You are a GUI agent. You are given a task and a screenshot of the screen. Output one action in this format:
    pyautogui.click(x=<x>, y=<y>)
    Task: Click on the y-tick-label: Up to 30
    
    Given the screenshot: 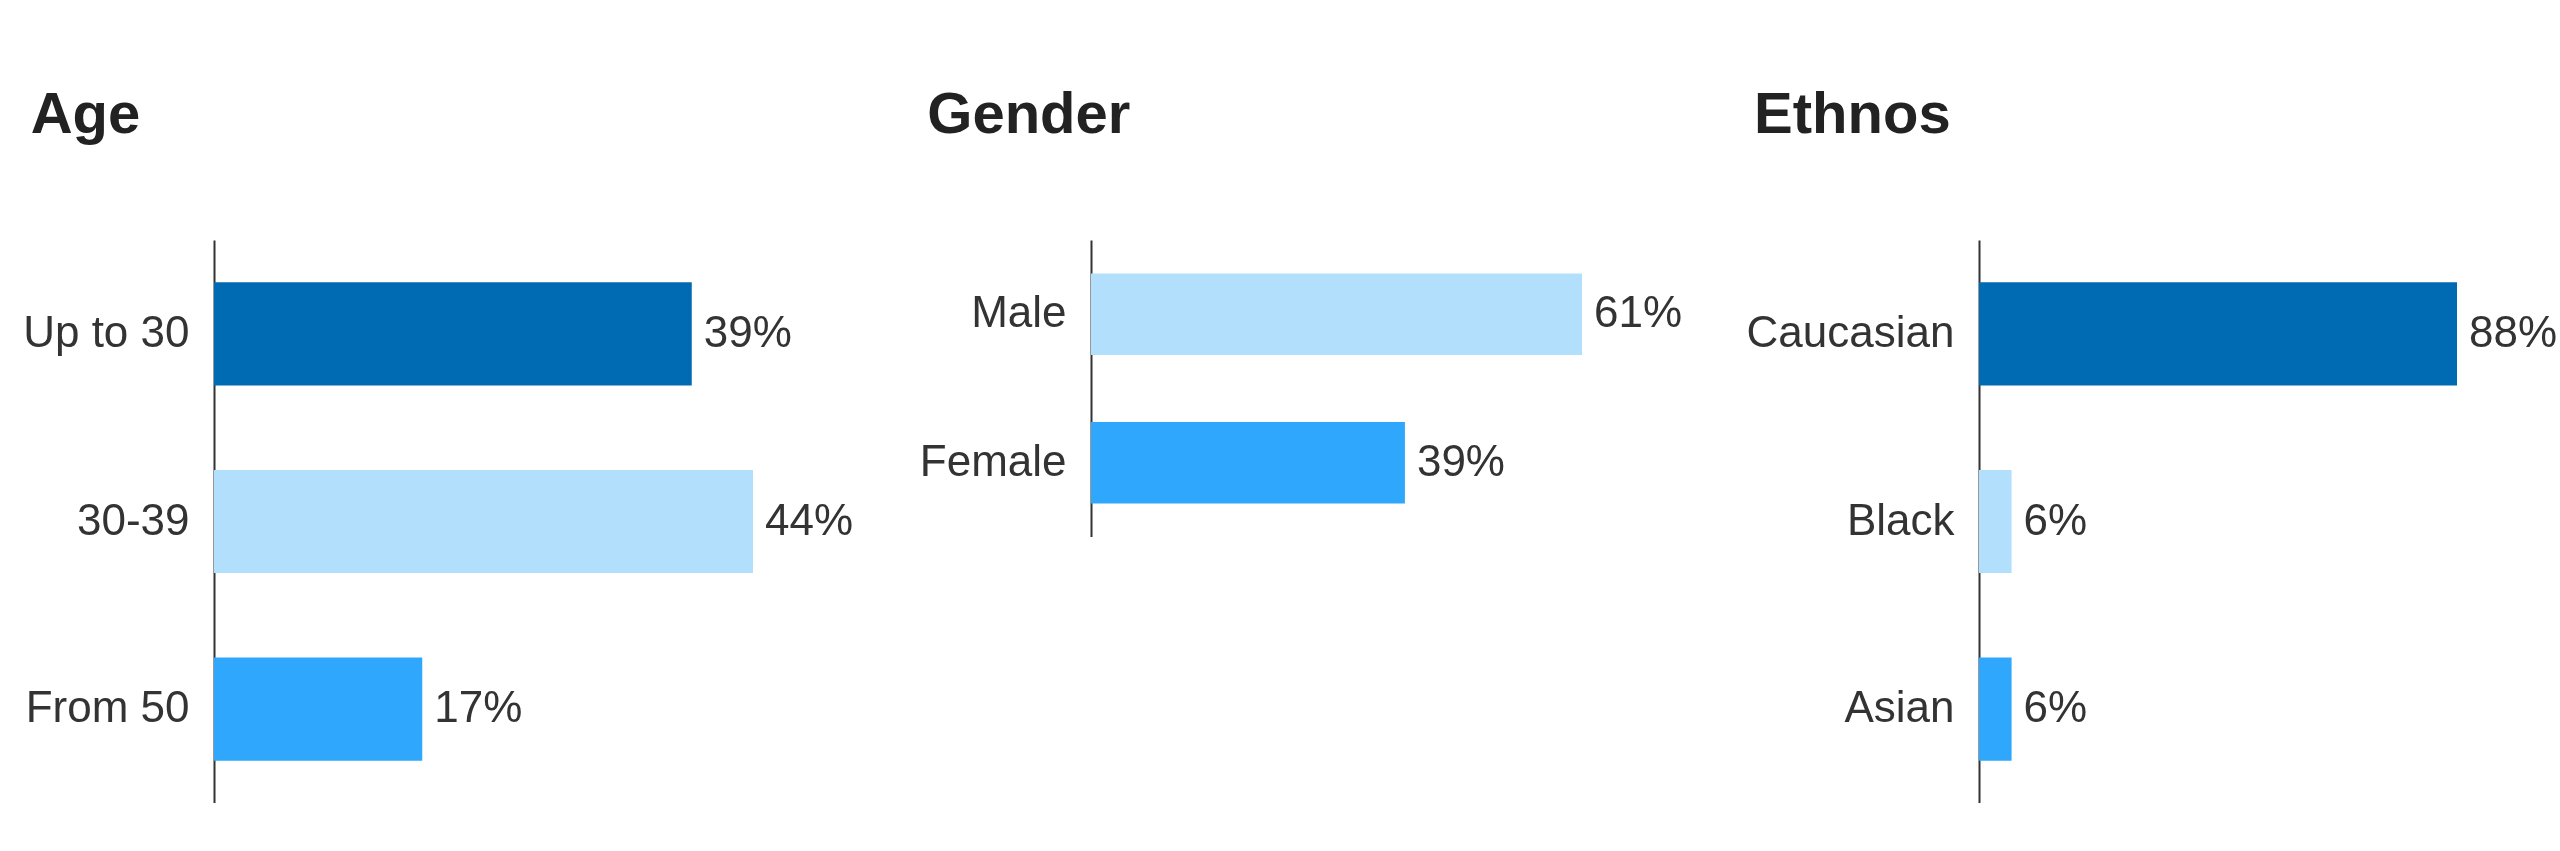 What is the action you would take?
    pyautogui.click(x=106, y=331)
    